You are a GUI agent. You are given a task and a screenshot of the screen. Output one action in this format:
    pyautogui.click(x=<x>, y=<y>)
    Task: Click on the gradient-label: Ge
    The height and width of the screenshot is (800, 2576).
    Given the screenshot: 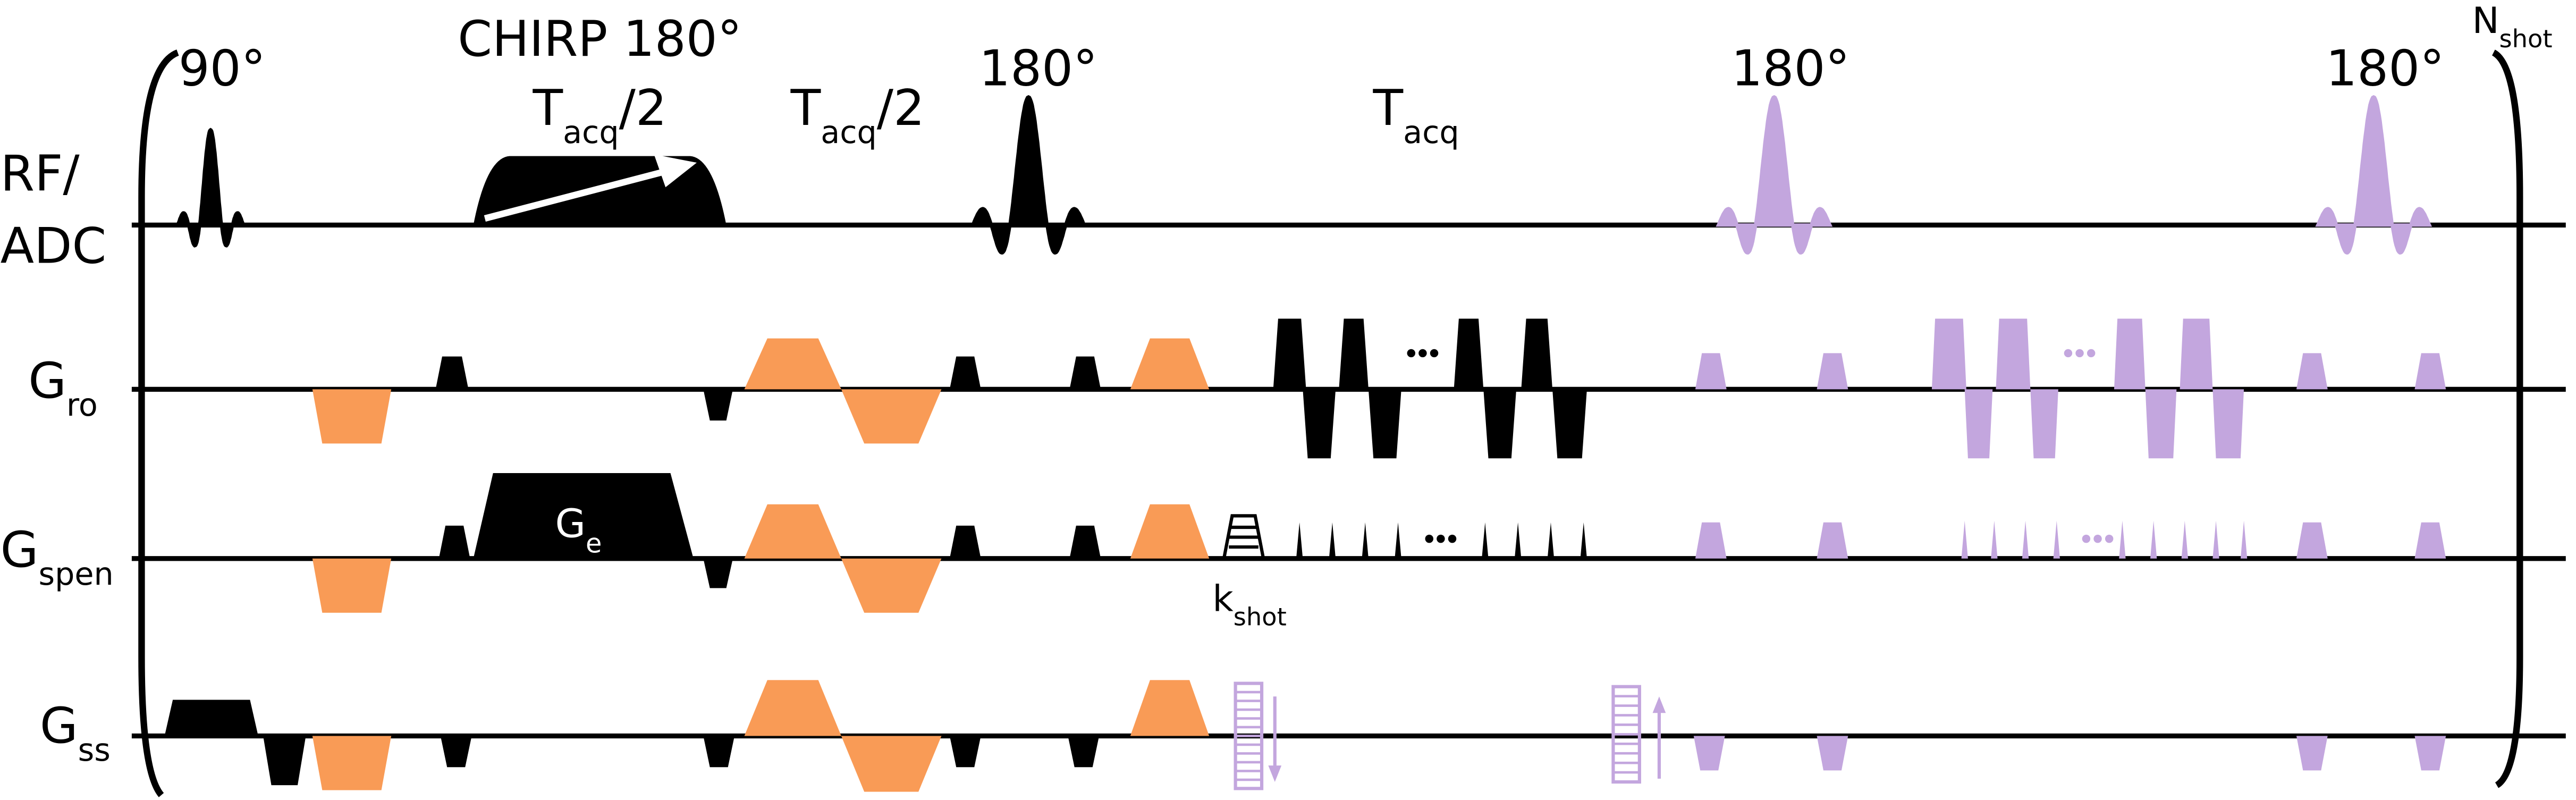 What is the action you would take?
    pyautogui.click(x=579, y=530)
    